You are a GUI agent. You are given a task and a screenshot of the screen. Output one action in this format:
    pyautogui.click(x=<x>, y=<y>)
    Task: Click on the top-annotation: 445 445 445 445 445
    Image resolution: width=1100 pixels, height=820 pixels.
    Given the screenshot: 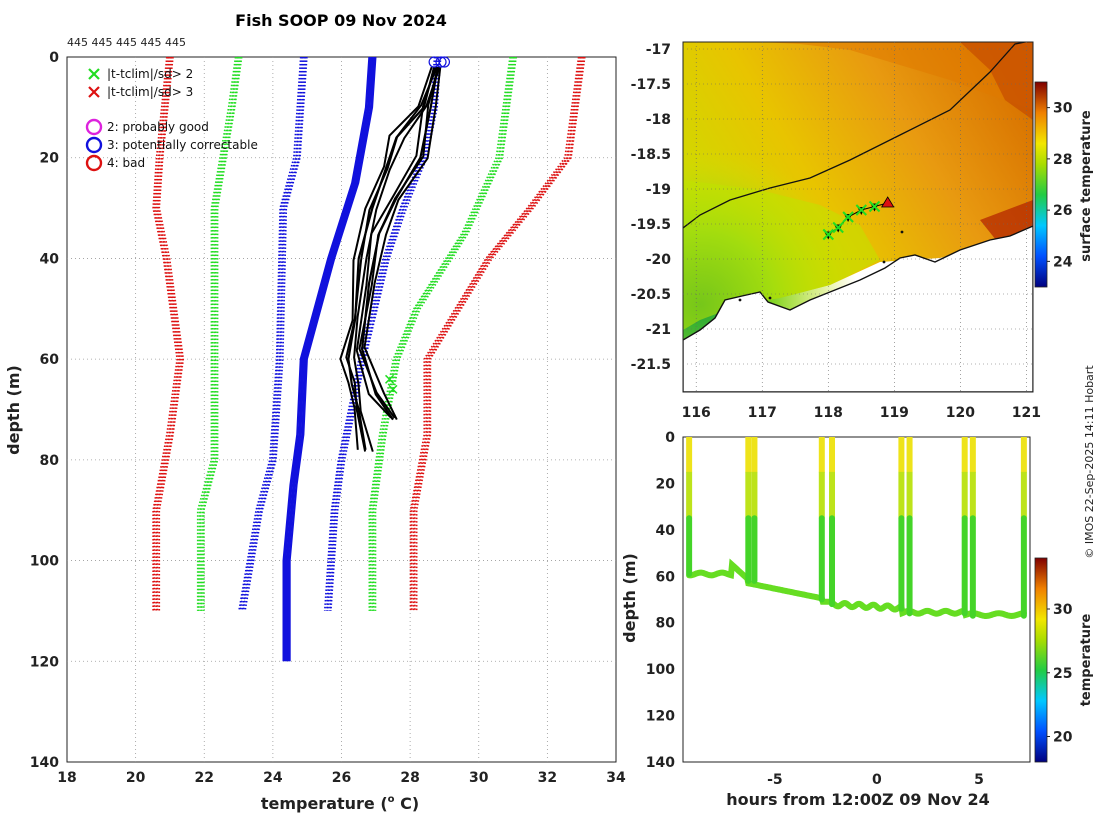 What is the action you would take?
    pyautogui.click(x=126, y=42)
    